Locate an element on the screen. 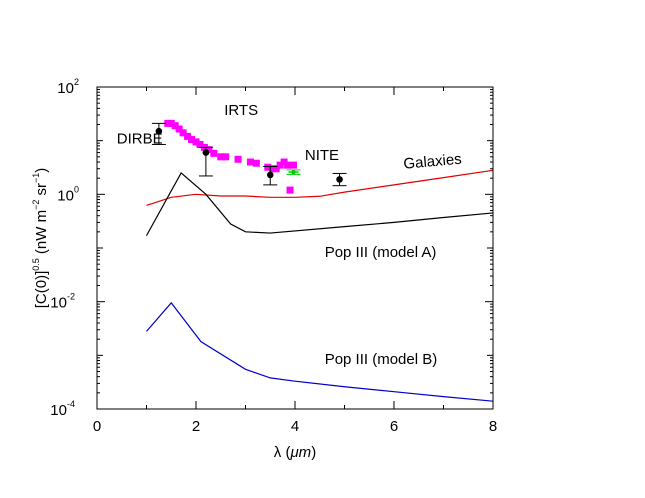  y-tick-label: 10⁻⁴ is located at coordinates (62, 409).